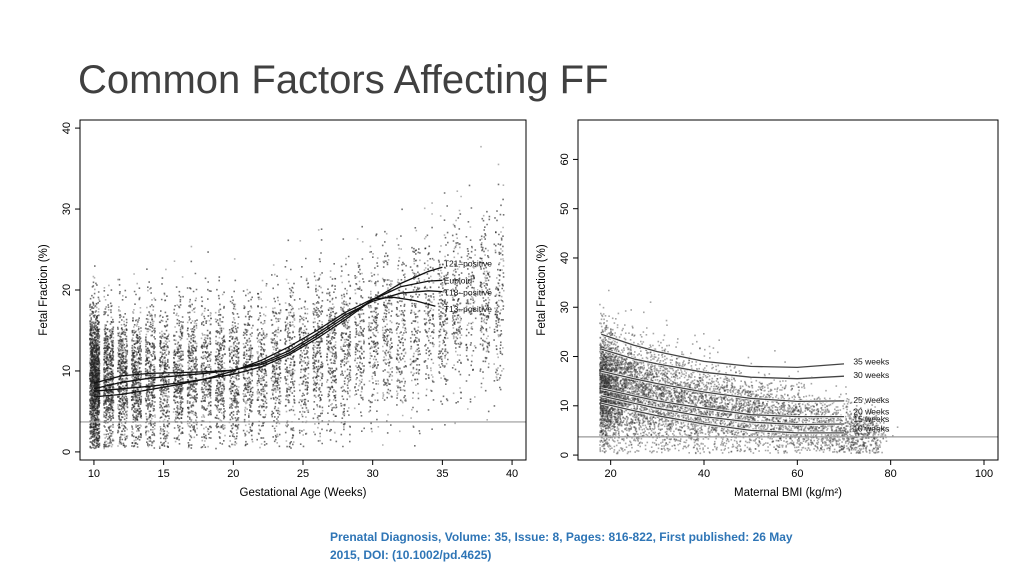 Image resolution: width=1024 pixels, height=576 pixels. I want to click on x-tick-label: 15, so click(164, 474).